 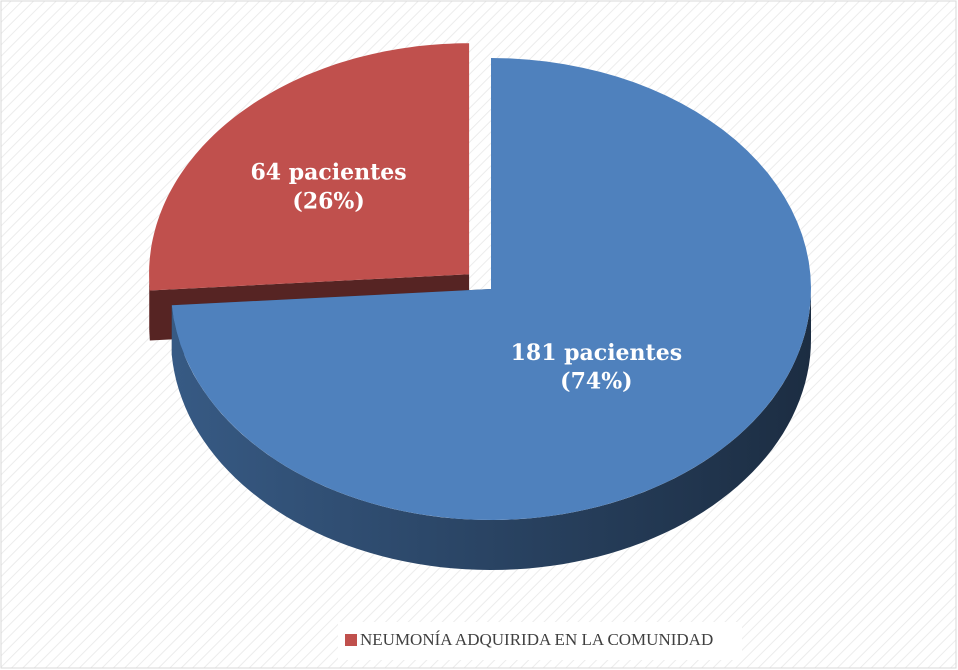 What do you see at coordinates (328, 201) in the screenshot?
I see `data-label-line: (26%)` at bounding box center [328, 201].